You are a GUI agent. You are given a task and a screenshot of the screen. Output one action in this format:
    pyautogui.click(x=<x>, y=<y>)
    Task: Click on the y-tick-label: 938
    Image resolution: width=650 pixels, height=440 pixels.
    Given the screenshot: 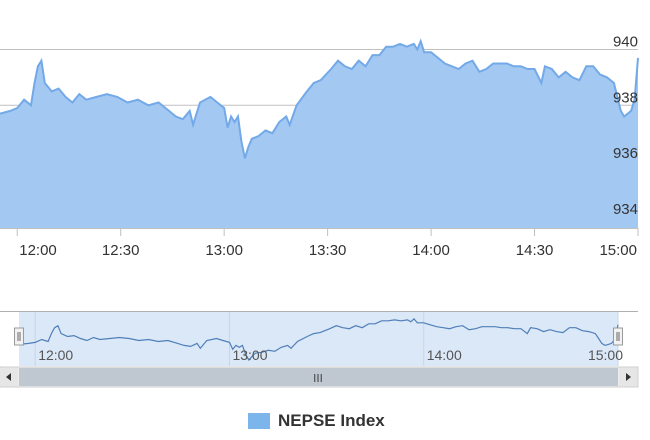 What is the action you would take?
    pyautogui.click(x=625, y=97)
    